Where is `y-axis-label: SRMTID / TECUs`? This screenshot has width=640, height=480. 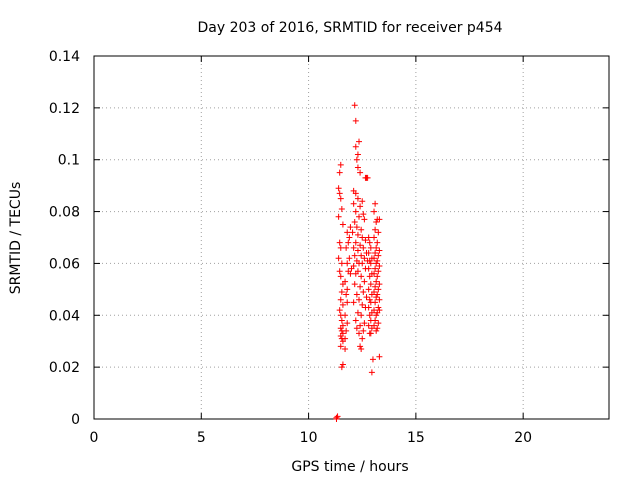 y-axis-label: SRMTID / TECUs is located at coordinates (16, 238).